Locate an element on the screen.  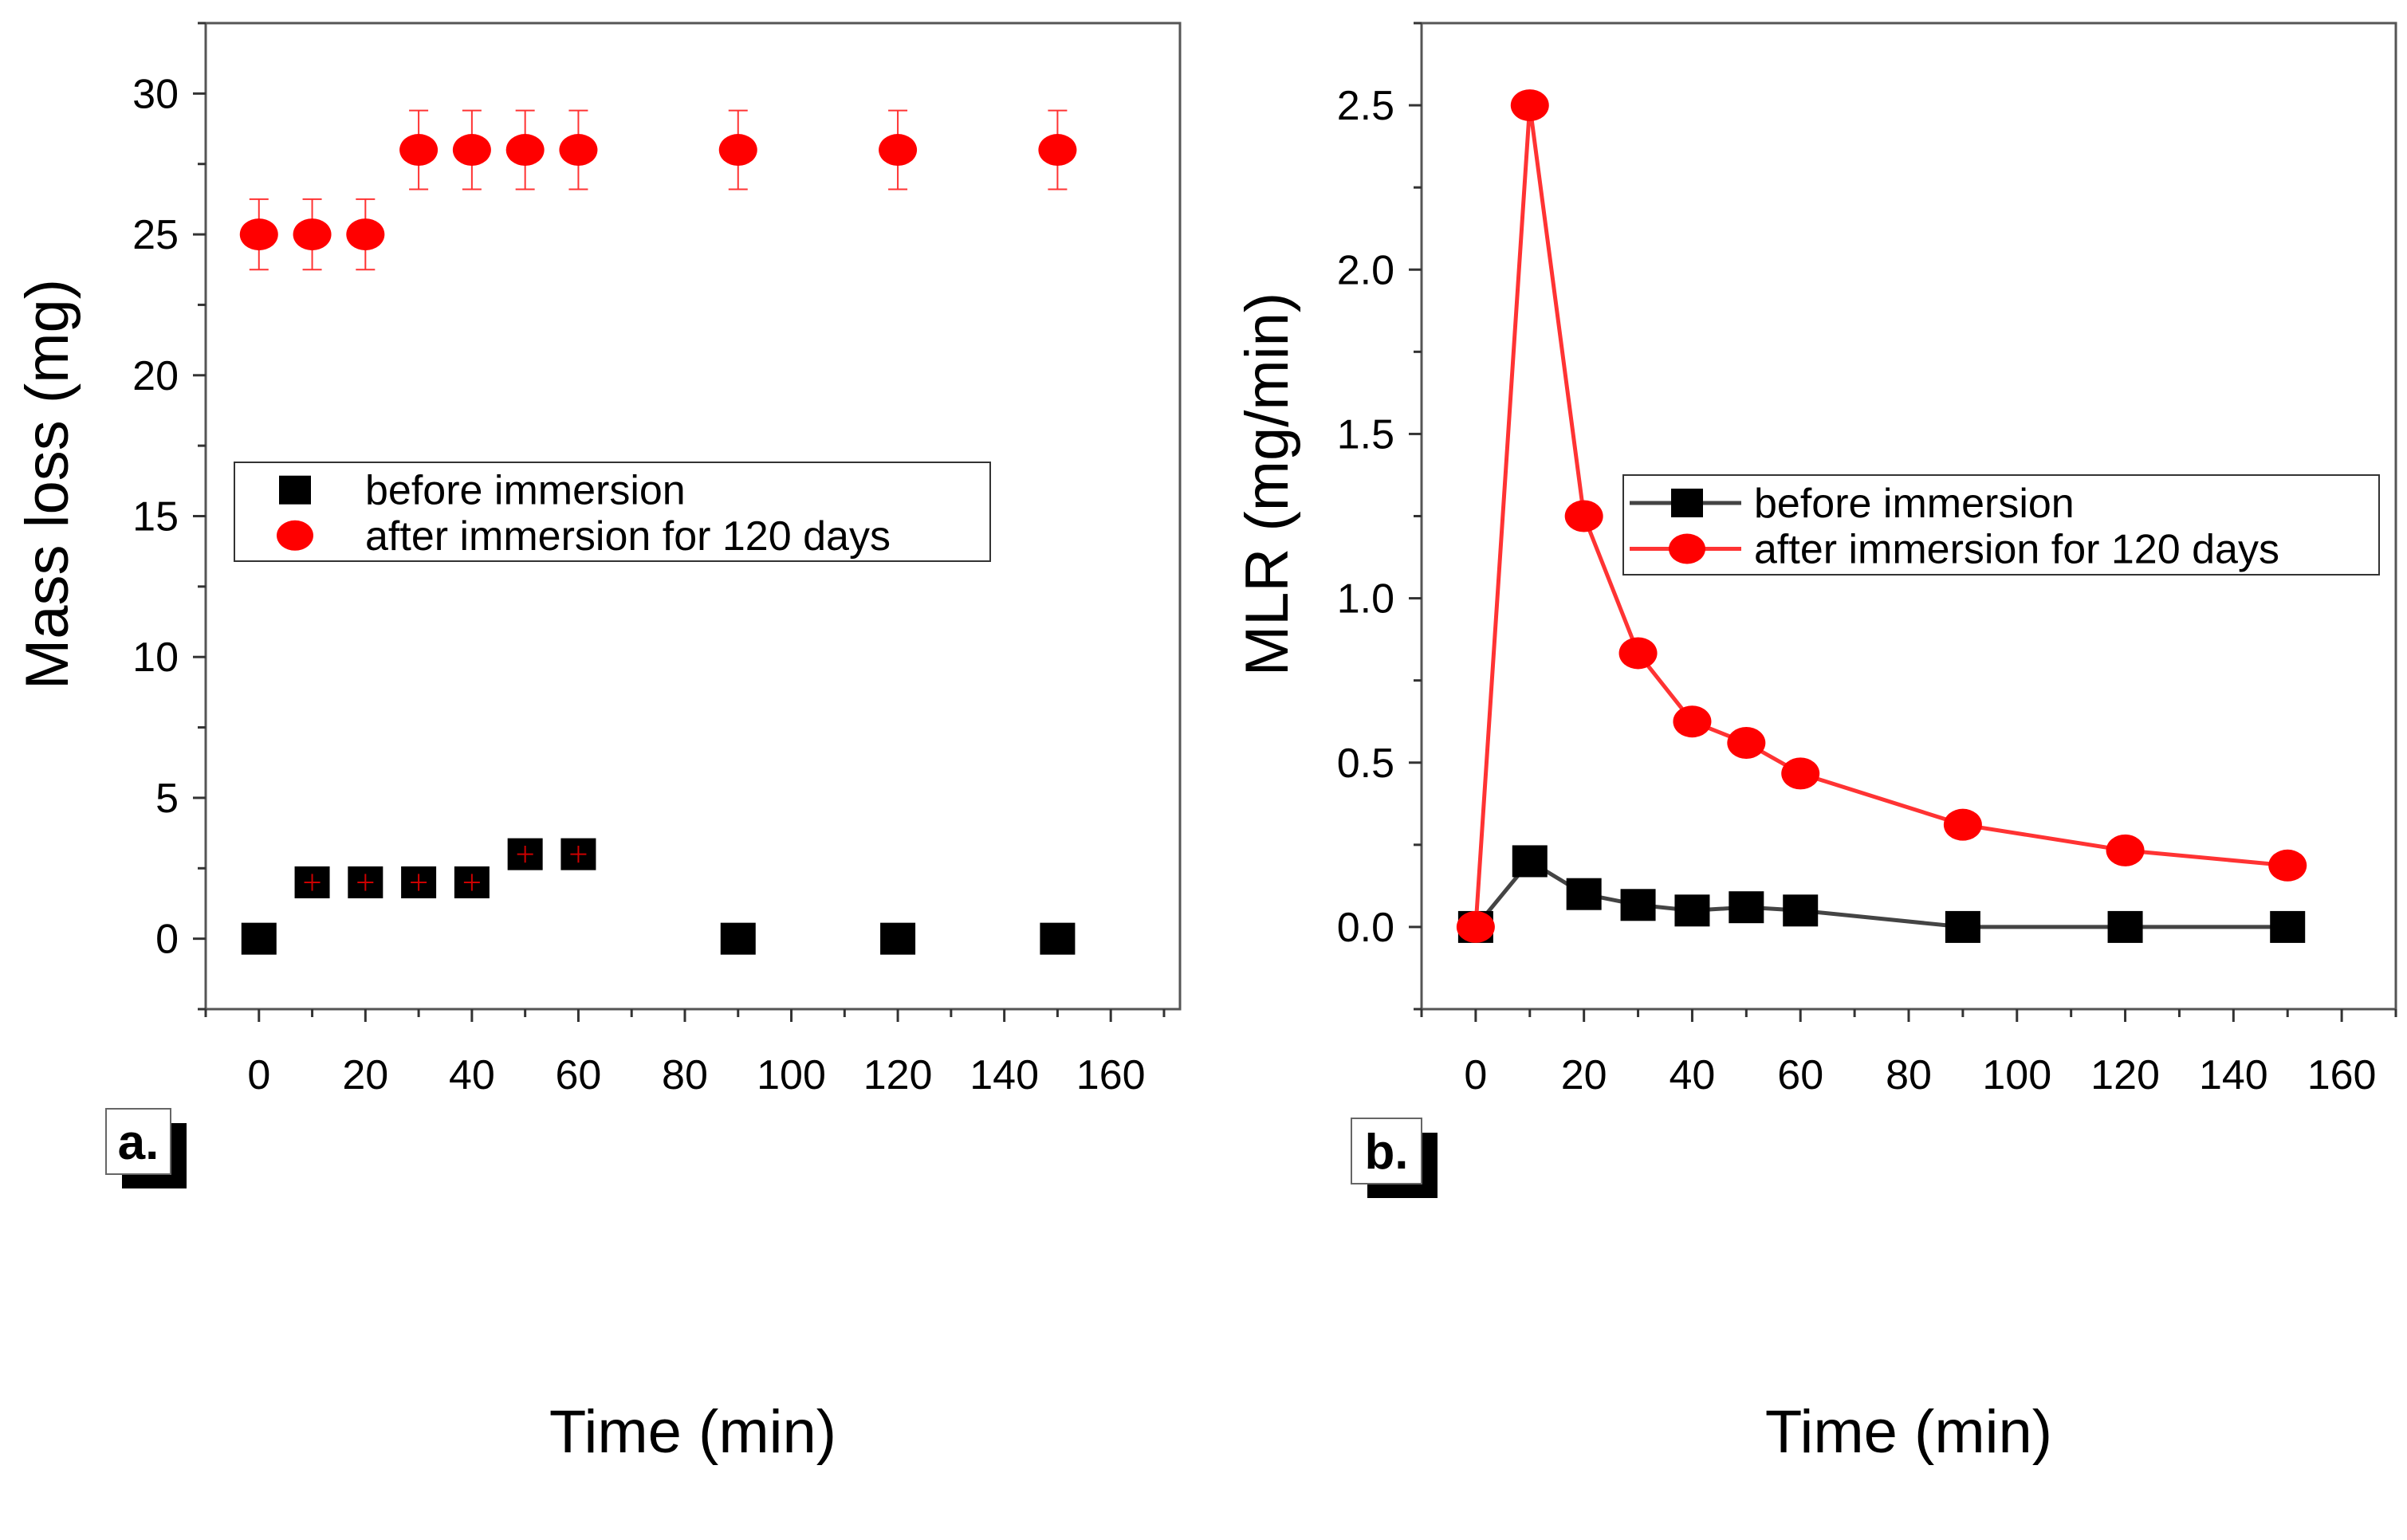
series-after-immersion-for-120-days is located at coordinates (658, 190).